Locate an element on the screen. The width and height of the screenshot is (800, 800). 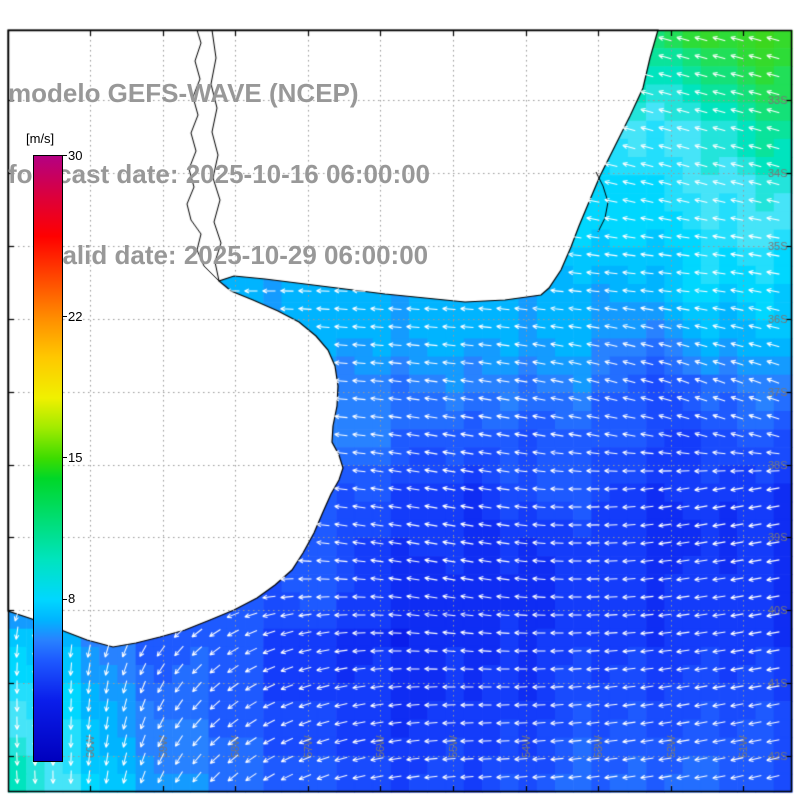
colorbar-unit-label: [m/s] is located at coordinates (40, 138).